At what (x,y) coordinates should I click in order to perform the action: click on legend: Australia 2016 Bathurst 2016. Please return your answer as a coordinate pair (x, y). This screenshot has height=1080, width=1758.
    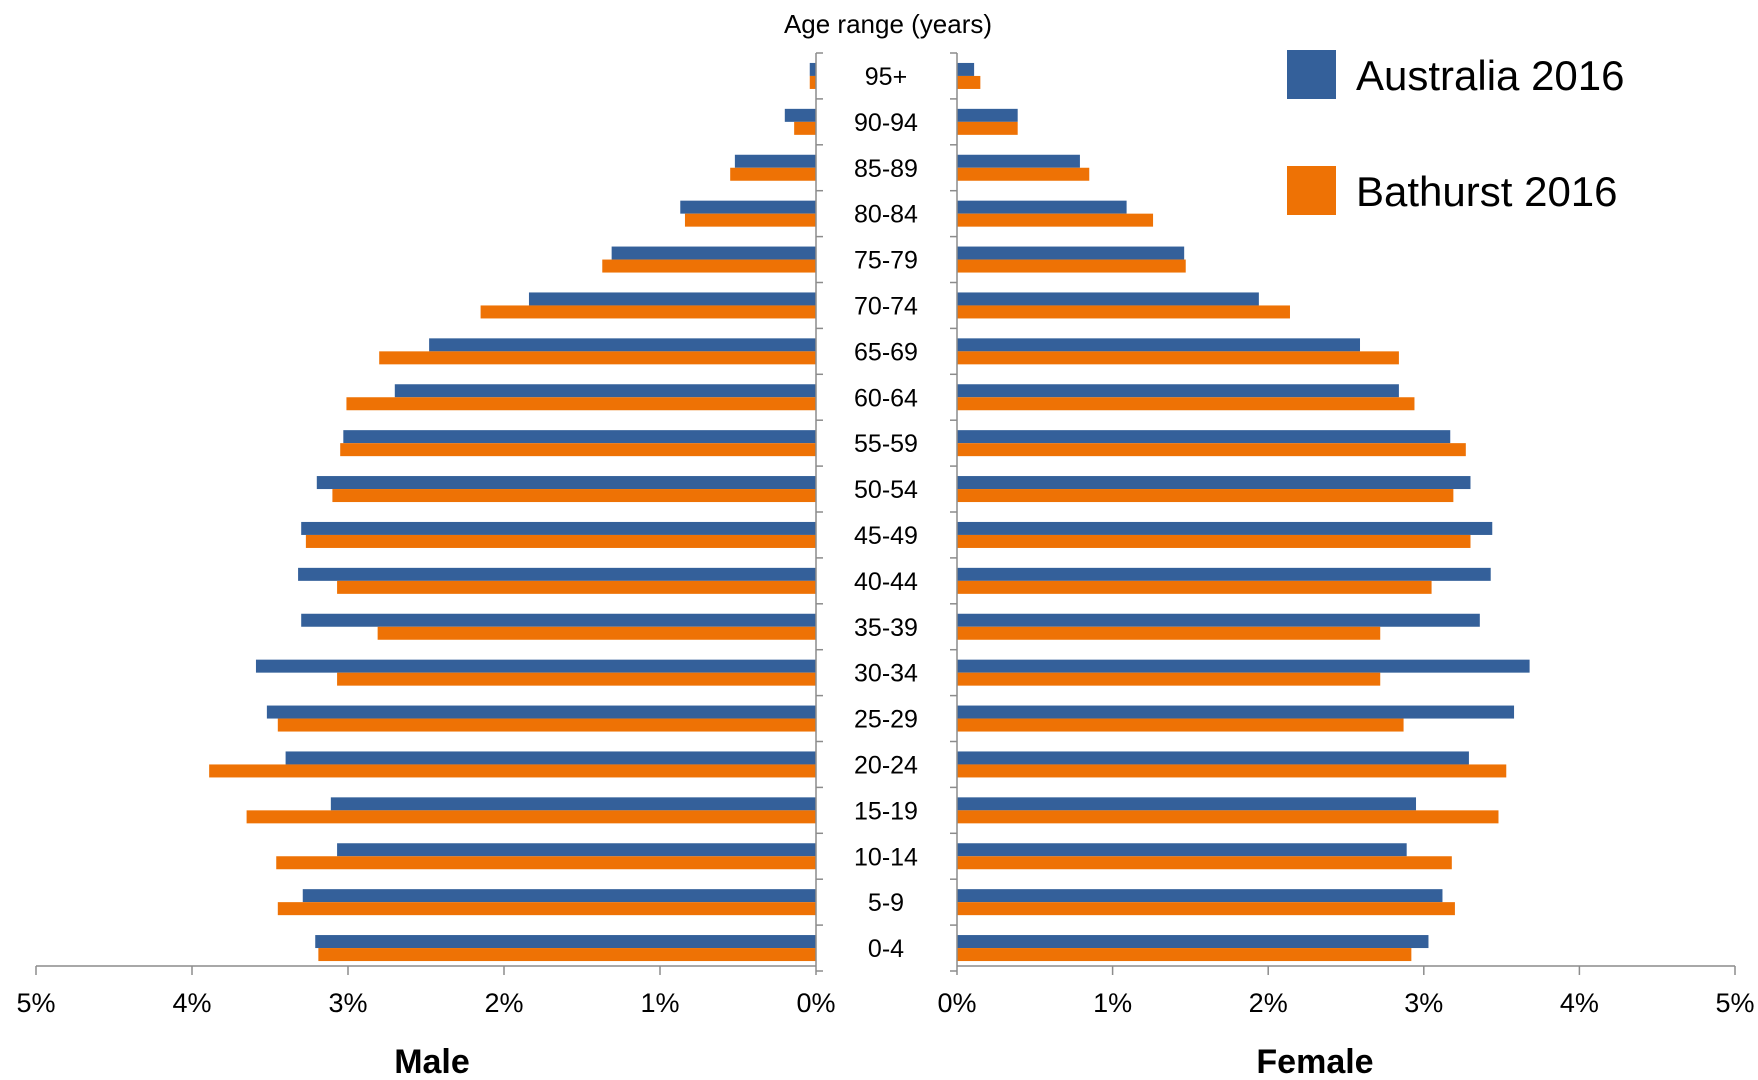
    Looking at the image, I should click on (1456, 132).